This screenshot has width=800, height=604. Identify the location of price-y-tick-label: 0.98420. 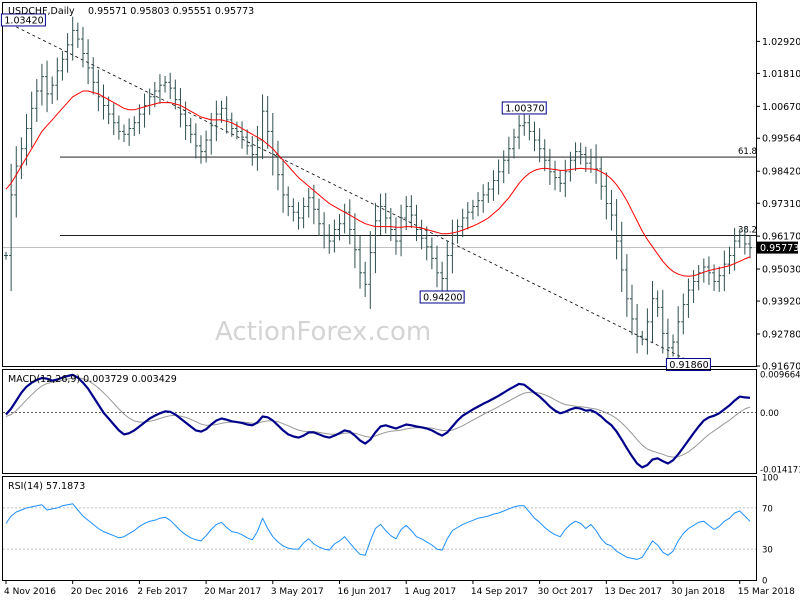
(781, 172).